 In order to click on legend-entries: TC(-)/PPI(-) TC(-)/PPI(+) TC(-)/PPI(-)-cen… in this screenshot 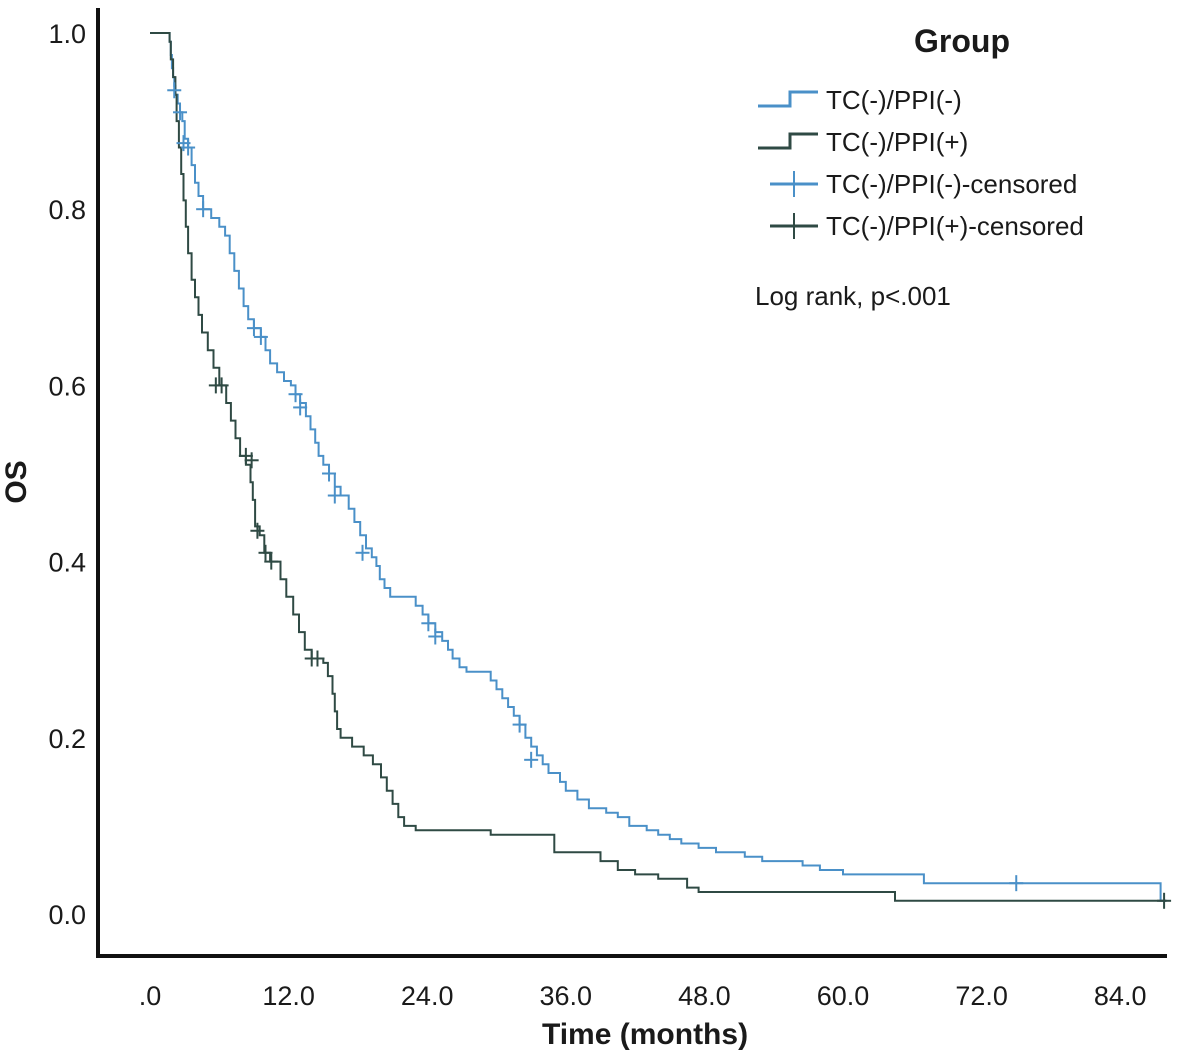, I will do `click(921, 163)`.